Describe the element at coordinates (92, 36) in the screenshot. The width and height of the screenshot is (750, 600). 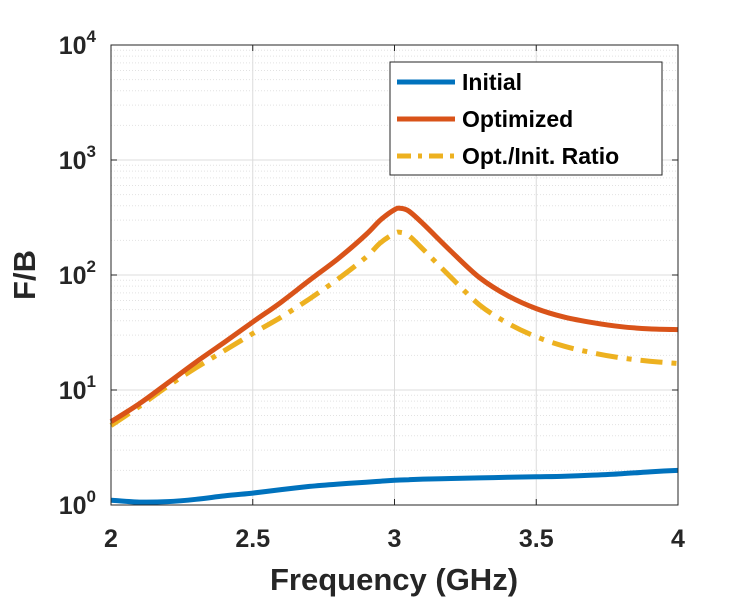
I see `y-tick-exponent: 4` at that location.